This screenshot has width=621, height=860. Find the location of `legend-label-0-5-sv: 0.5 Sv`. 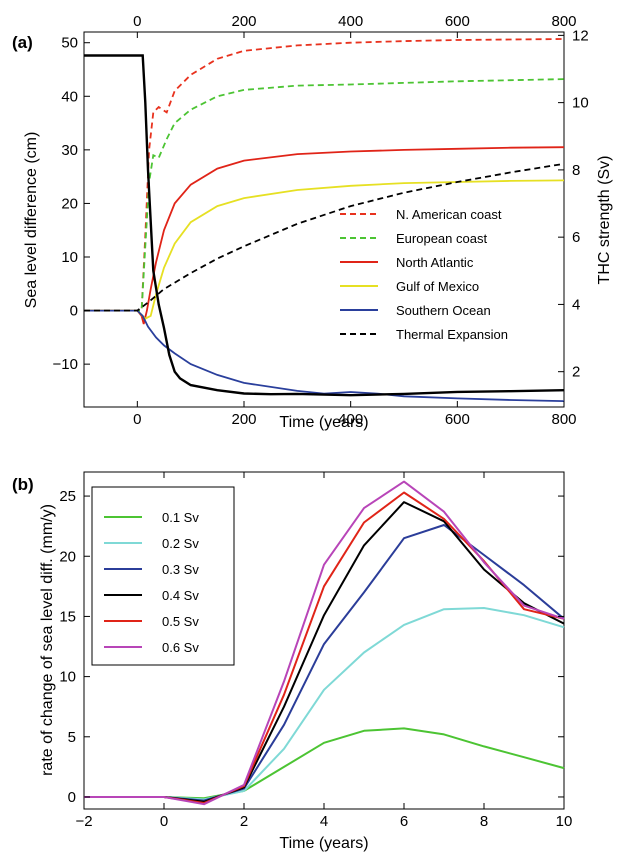

legend-label-0-5-sv: 0.5 Sv is located at coordinates (180, 621).